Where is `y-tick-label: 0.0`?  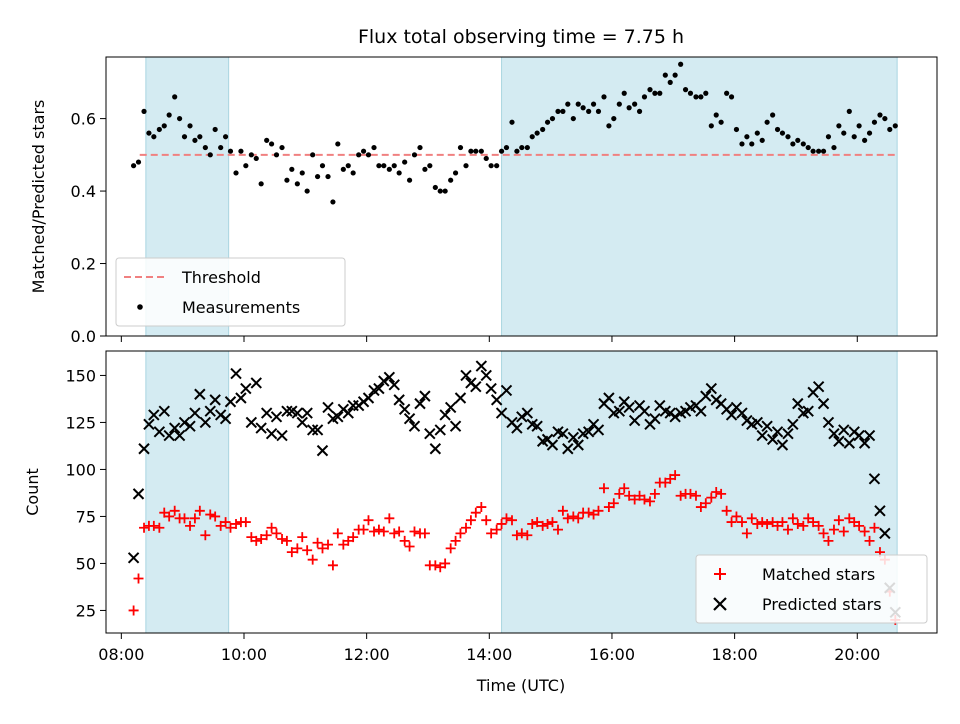 y-tick-label: 0.0 is located at coordinates (83, 336).